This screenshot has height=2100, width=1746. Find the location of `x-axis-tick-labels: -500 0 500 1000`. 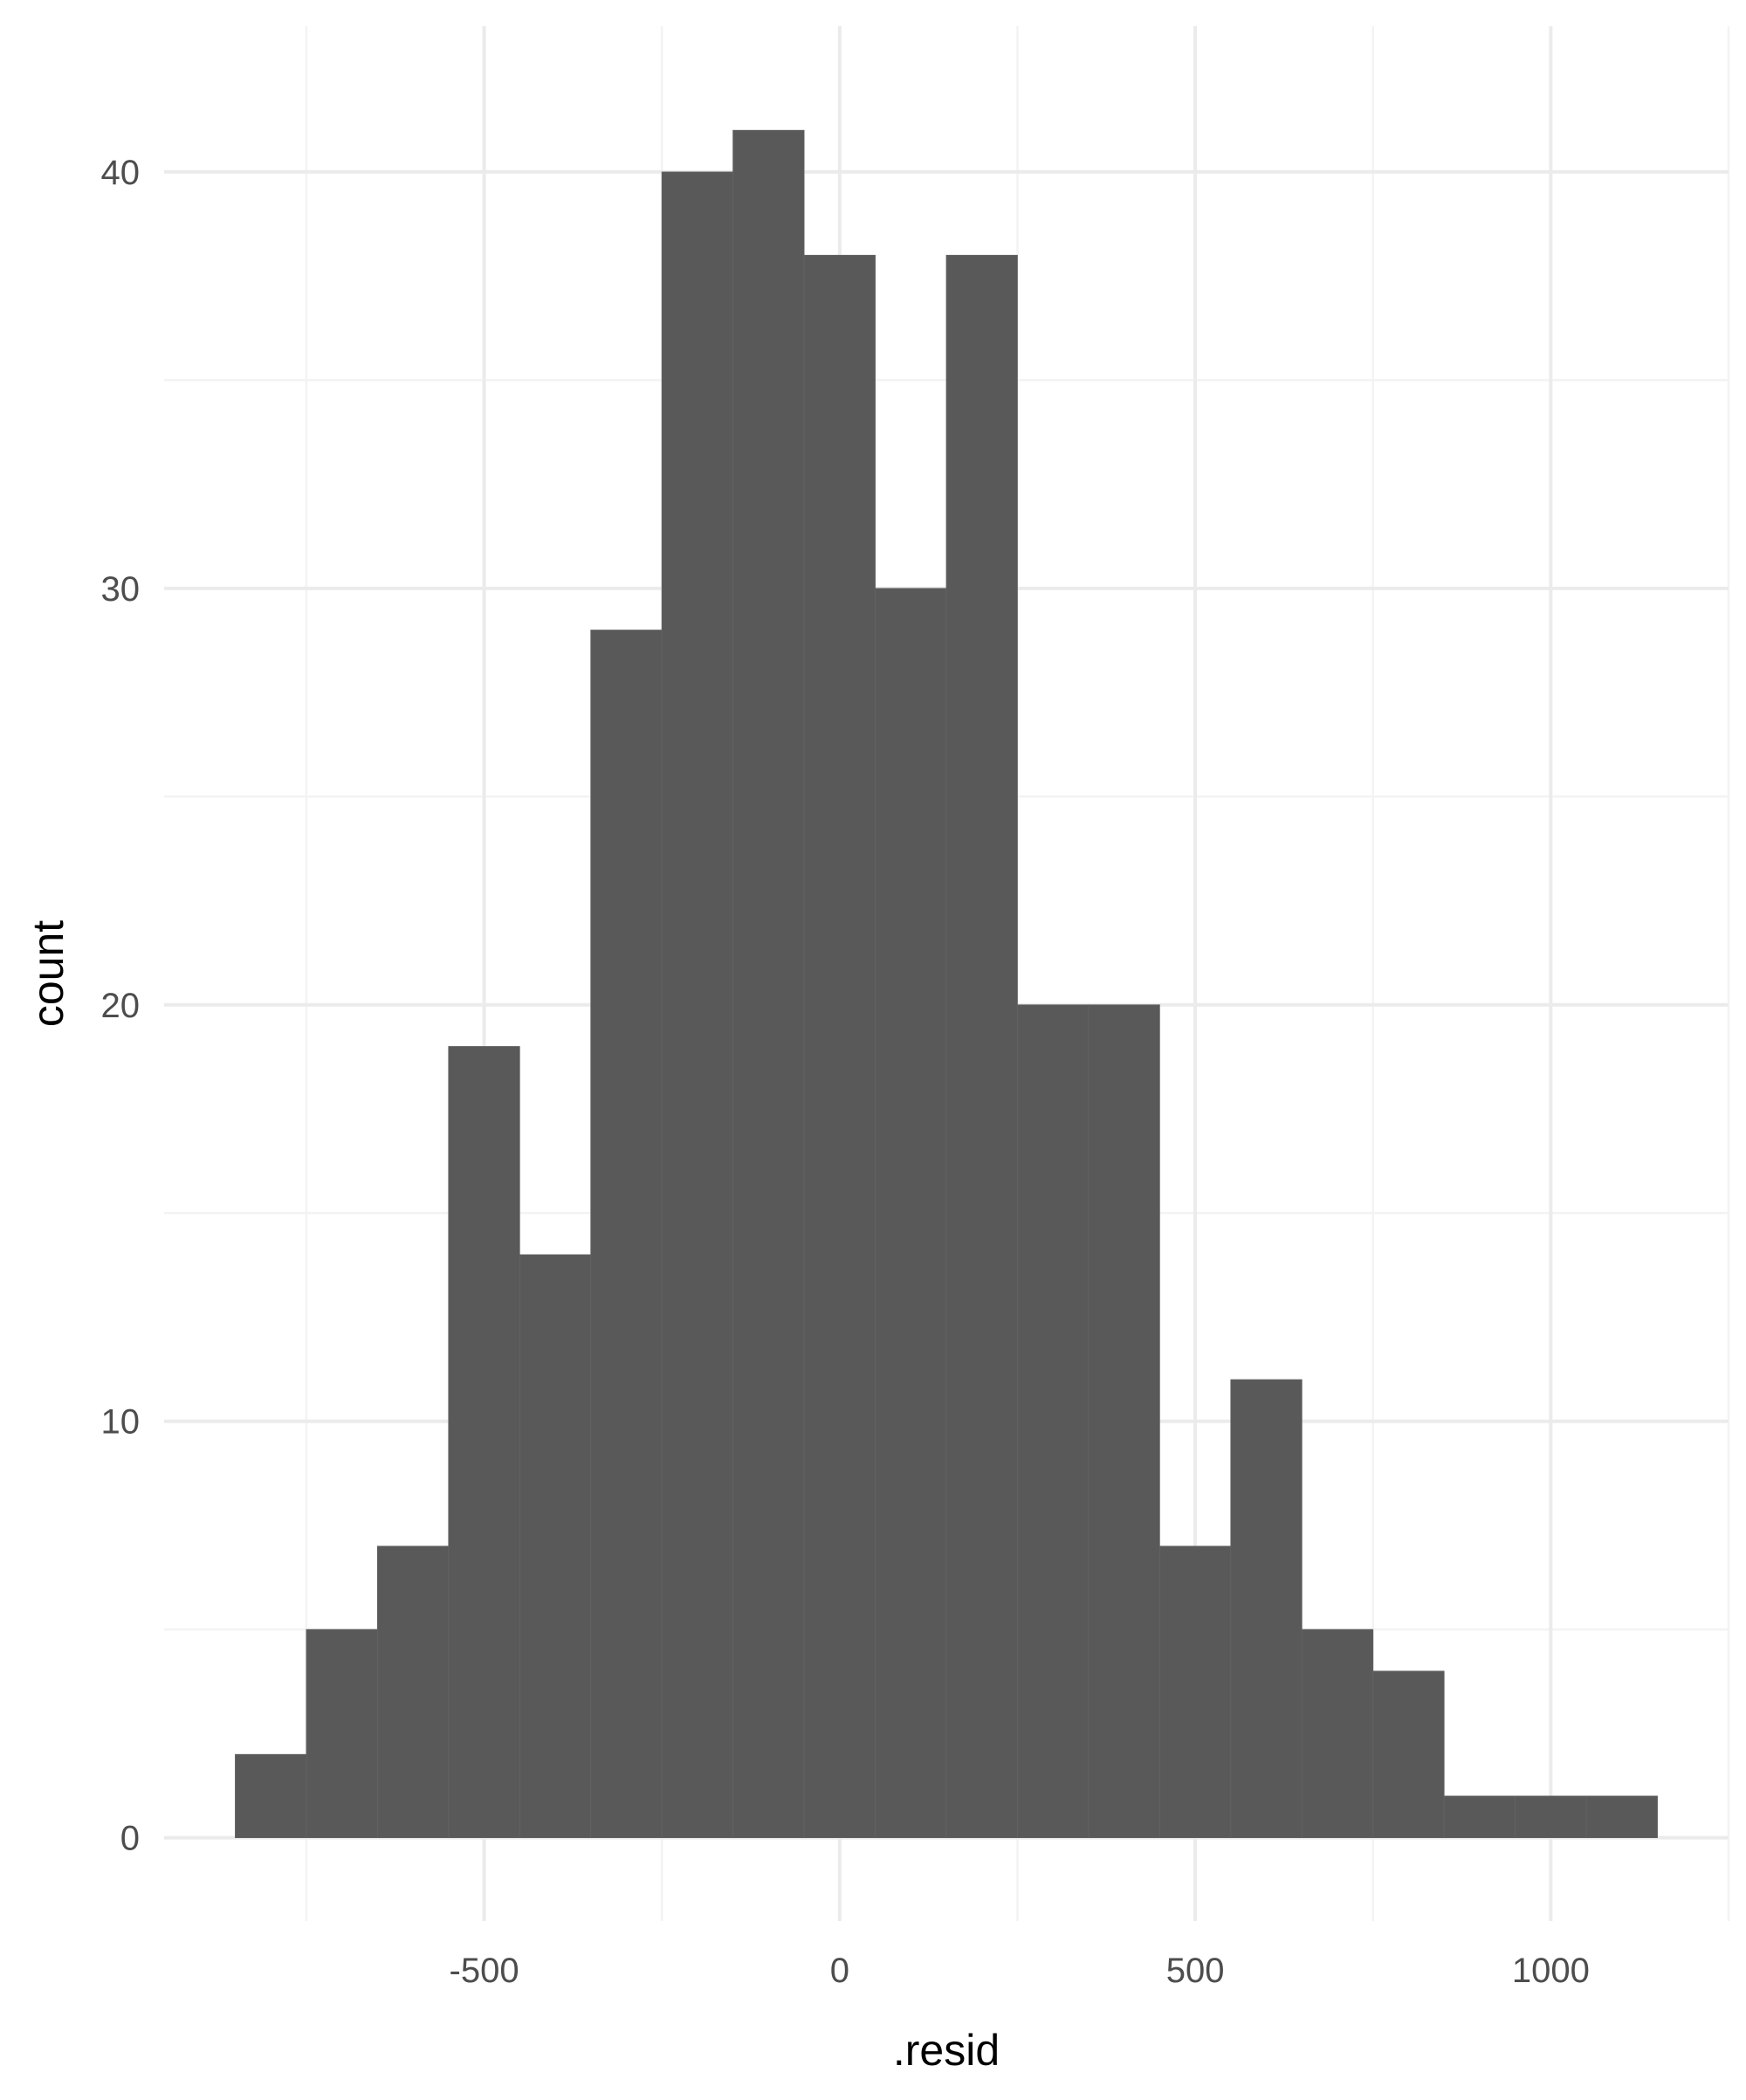

x-axis-tick-labels: -500 0 500 1000 is located at coordinates (1020, 1971).